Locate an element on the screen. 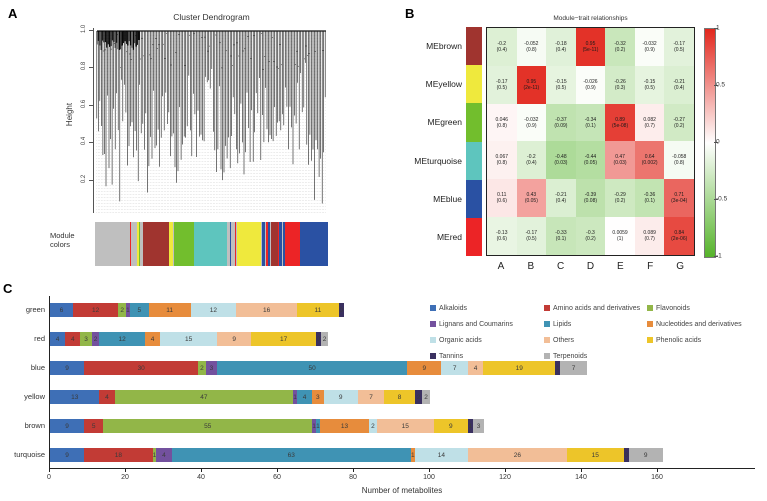 The image size is (767, 501). heatmap-cell: -0.21 (0.4) is located at coordinates (561, 198).